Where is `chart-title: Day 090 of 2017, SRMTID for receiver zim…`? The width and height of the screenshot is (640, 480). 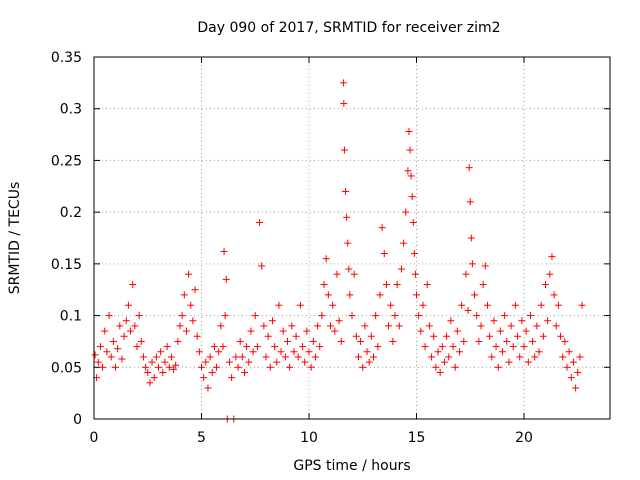 chart-title: Day 090 of 2017, SRMTID for receiver zim… is located at coordinates (348, 28).